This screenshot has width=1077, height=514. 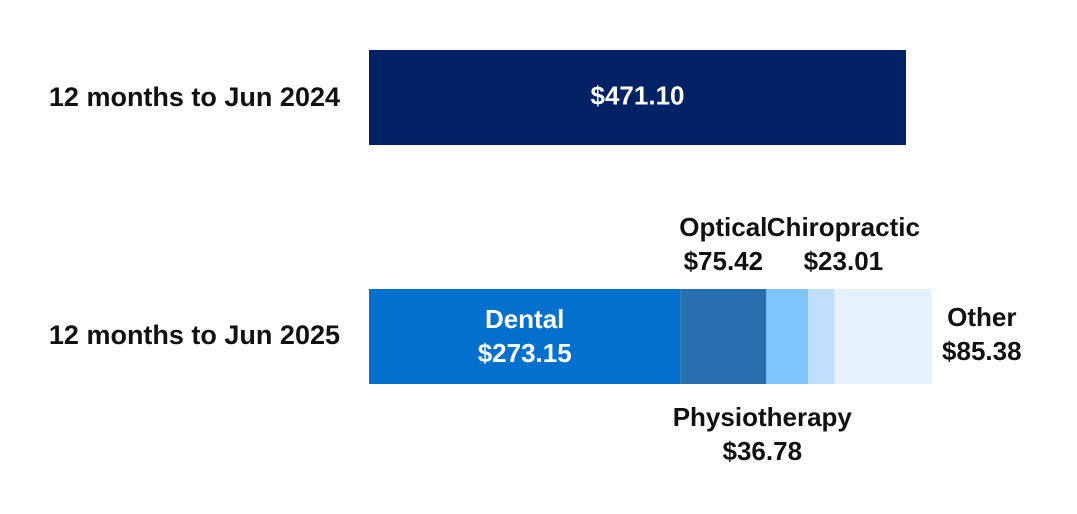 What do you see at coordinates (883, 336) in the screenshot?
I see `bar-segment-other` at bounding box center [883, 336].